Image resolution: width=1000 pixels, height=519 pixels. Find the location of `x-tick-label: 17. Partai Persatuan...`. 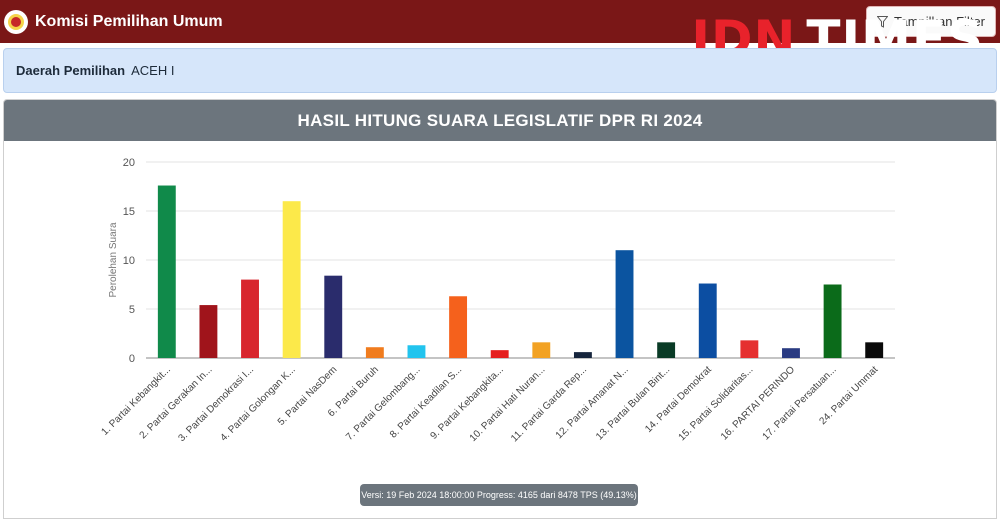

x-tick-label: 17. Partai Persatuan... is located at coordinates (800, 403).